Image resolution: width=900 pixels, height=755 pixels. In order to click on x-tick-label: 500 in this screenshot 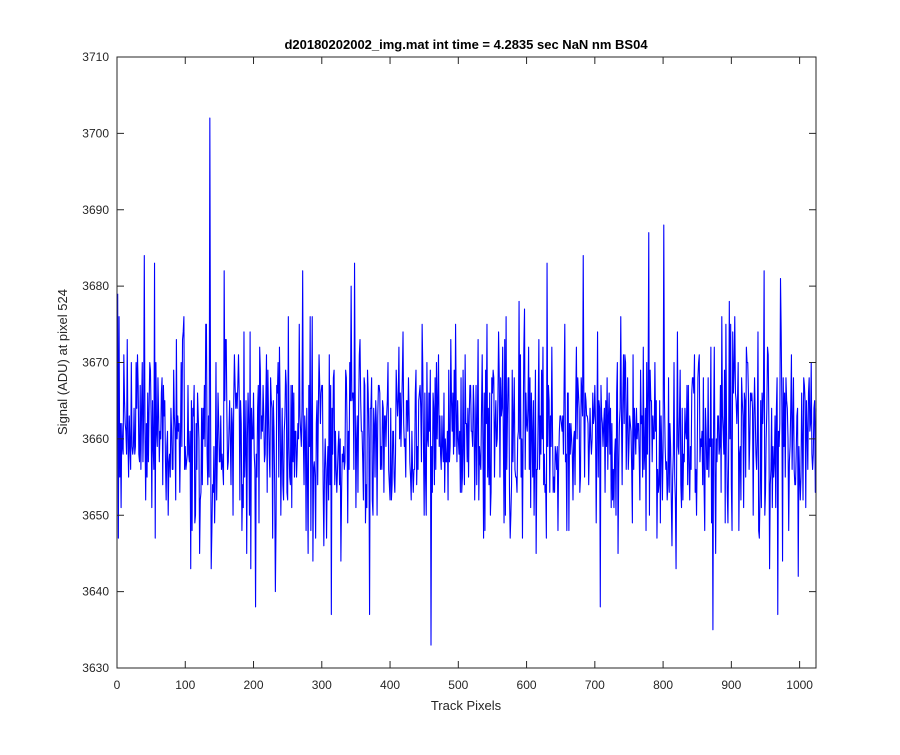, I will do `click(458, 685)`.